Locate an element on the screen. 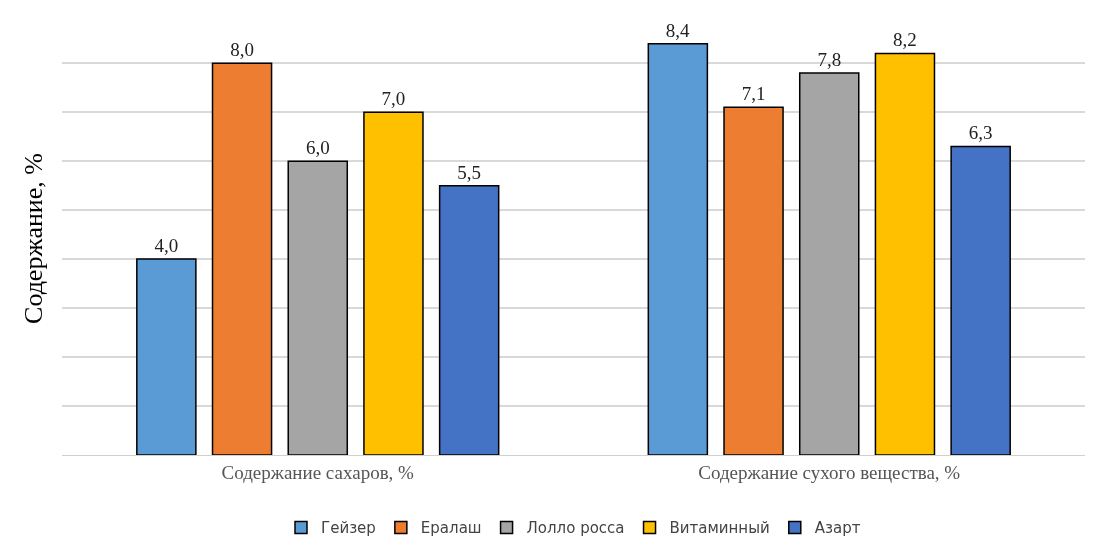  legend-label: Гейзер is located at coordinates (348, 528).